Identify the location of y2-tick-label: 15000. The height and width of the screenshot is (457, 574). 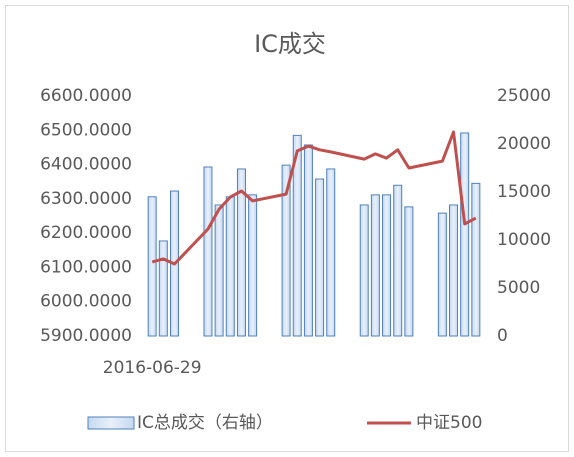
(524, 192).